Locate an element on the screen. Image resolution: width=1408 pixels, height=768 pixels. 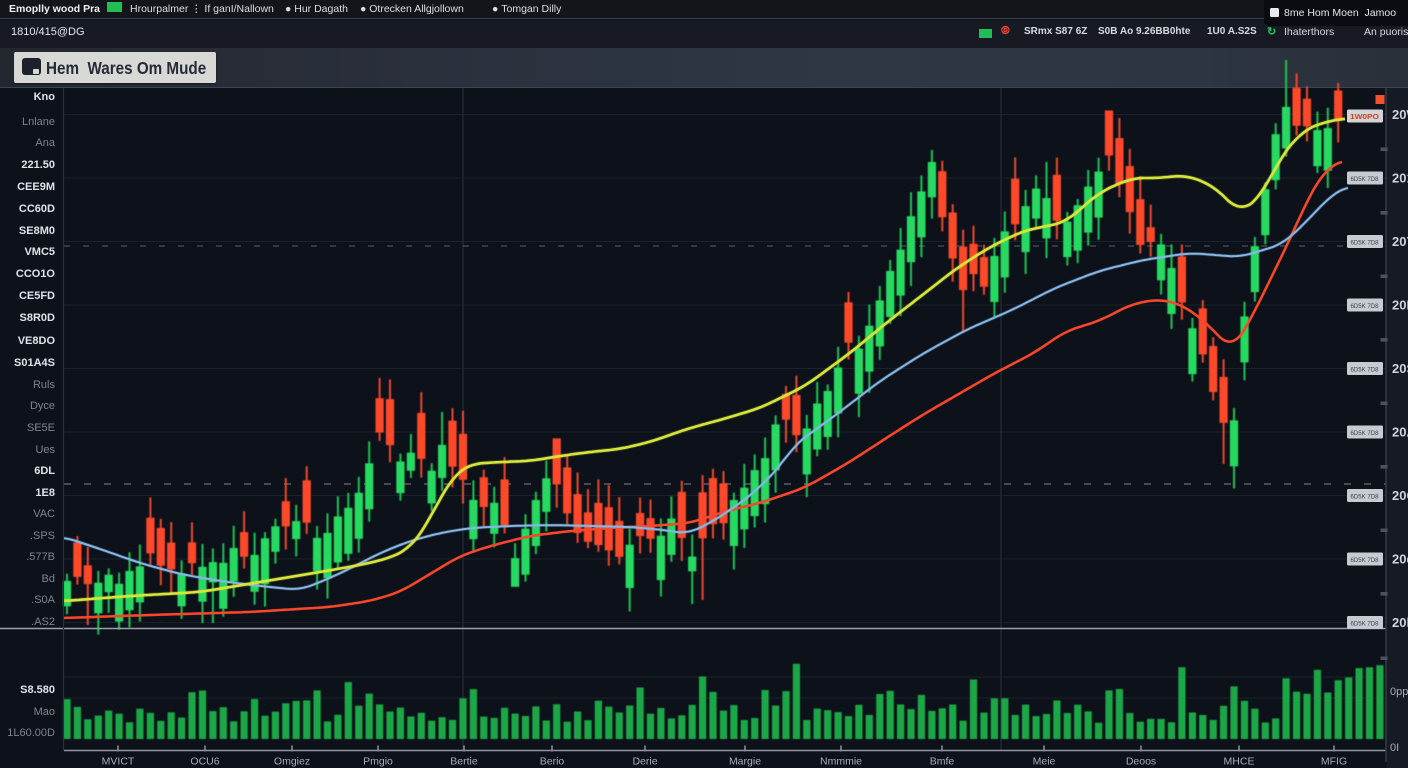
svg-text: Meie is located at coordinates (1044, 762).